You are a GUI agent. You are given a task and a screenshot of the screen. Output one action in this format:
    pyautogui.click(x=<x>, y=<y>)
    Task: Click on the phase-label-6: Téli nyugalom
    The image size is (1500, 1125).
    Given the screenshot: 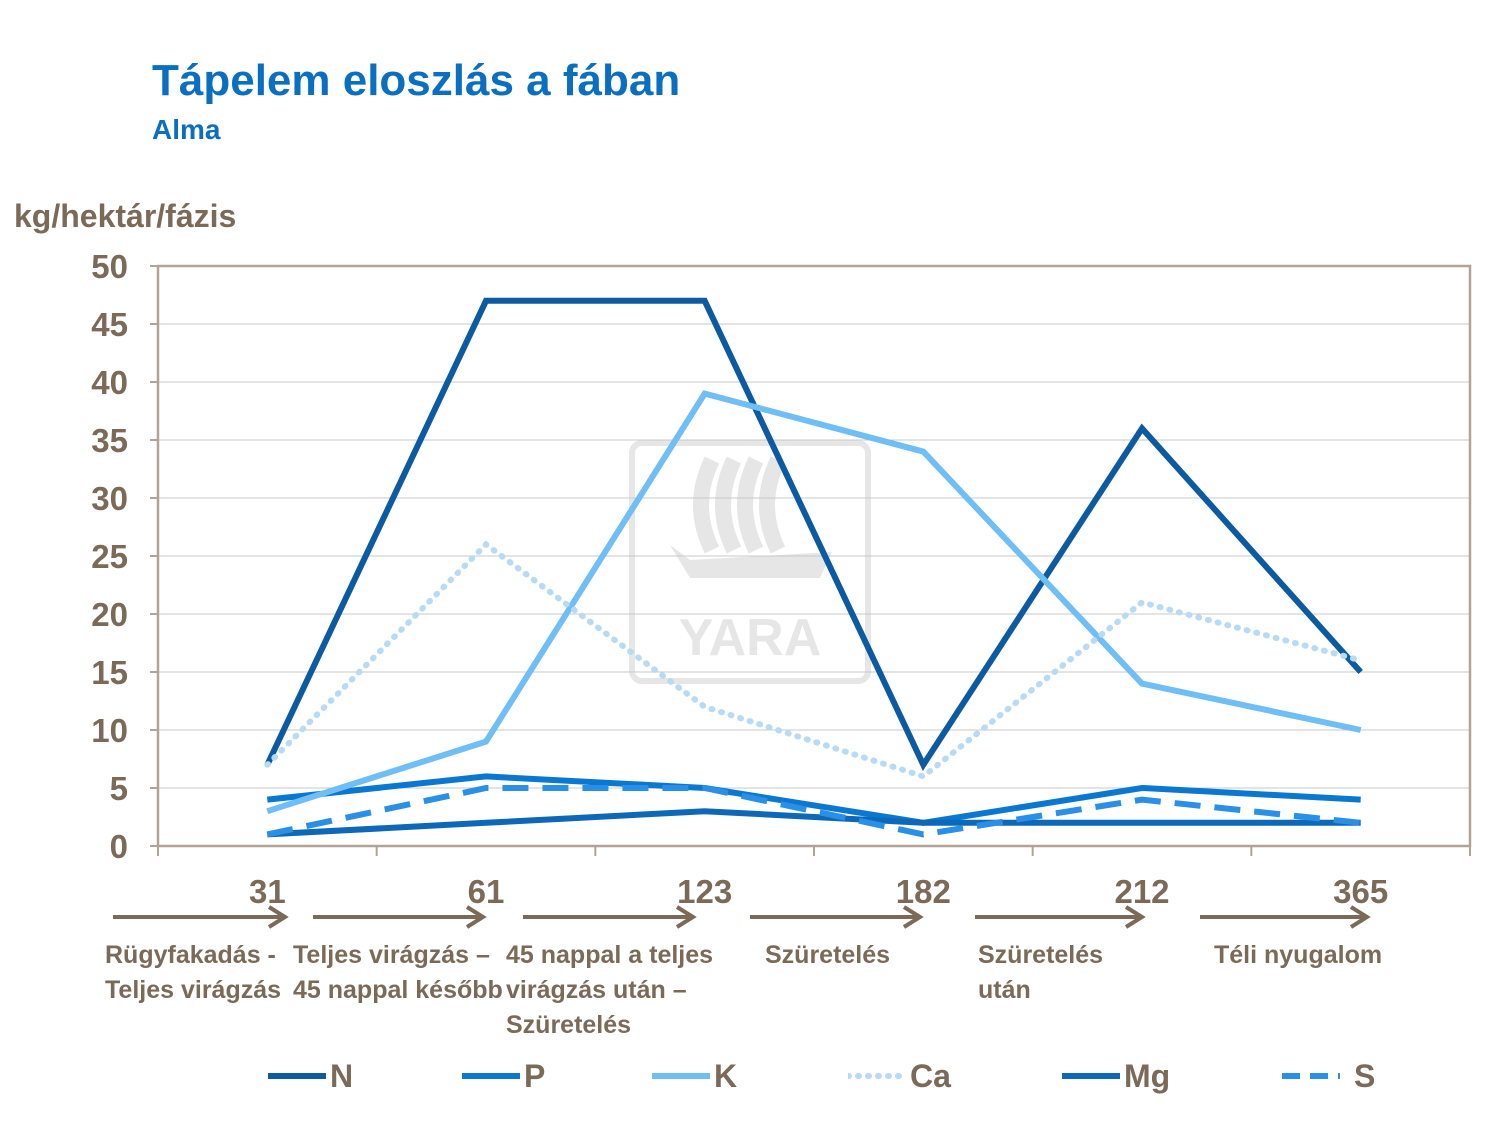 What is the action you would take?
    pyautogui.click(x=1298, y=955)
    